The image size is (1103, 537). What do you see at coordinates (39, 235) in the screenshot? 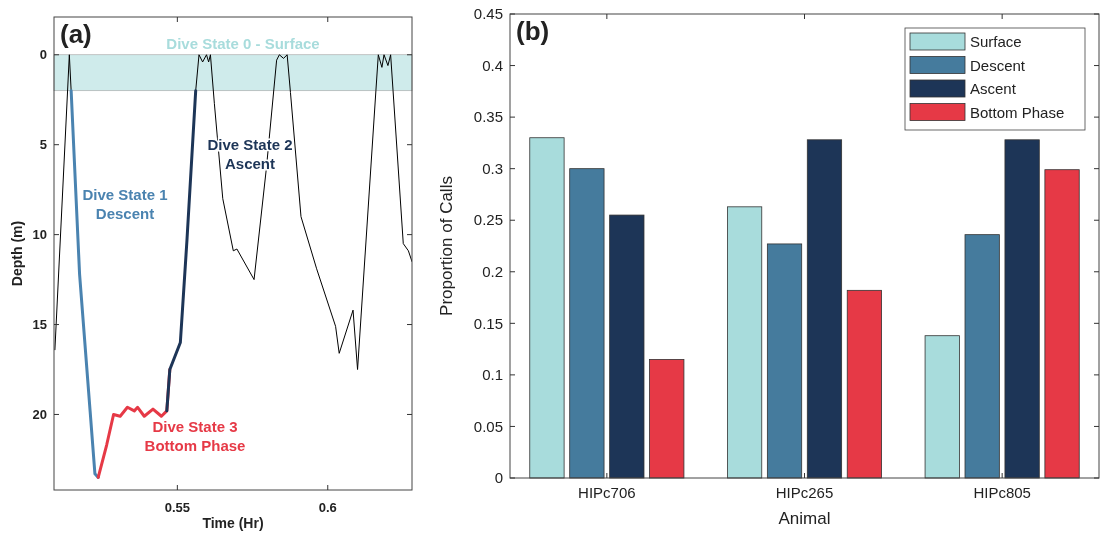
I see `y-tick-label: 10` at bounding box center [39, 235].